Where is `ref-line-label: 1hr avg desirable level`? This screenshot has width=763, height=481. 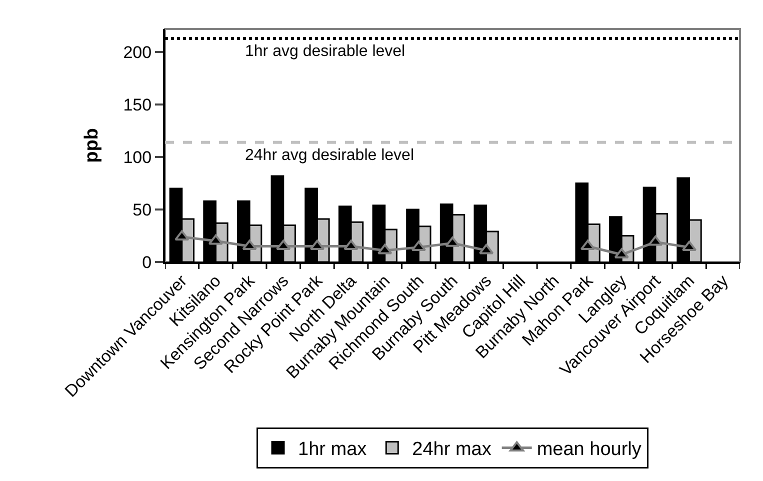
ref-line-label: 1hr avg desirable level is located at coordinates (325, 51).